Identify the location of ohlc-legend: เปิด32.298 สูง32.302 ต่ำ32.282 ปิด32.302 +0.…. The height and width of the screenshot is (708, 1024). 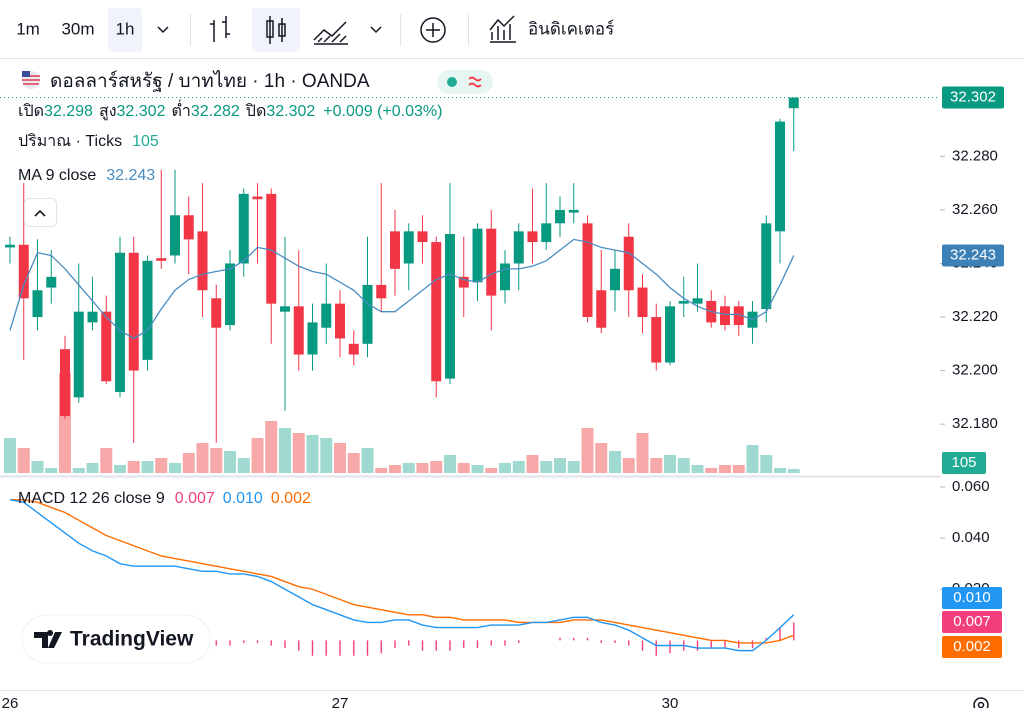
(230, 110).